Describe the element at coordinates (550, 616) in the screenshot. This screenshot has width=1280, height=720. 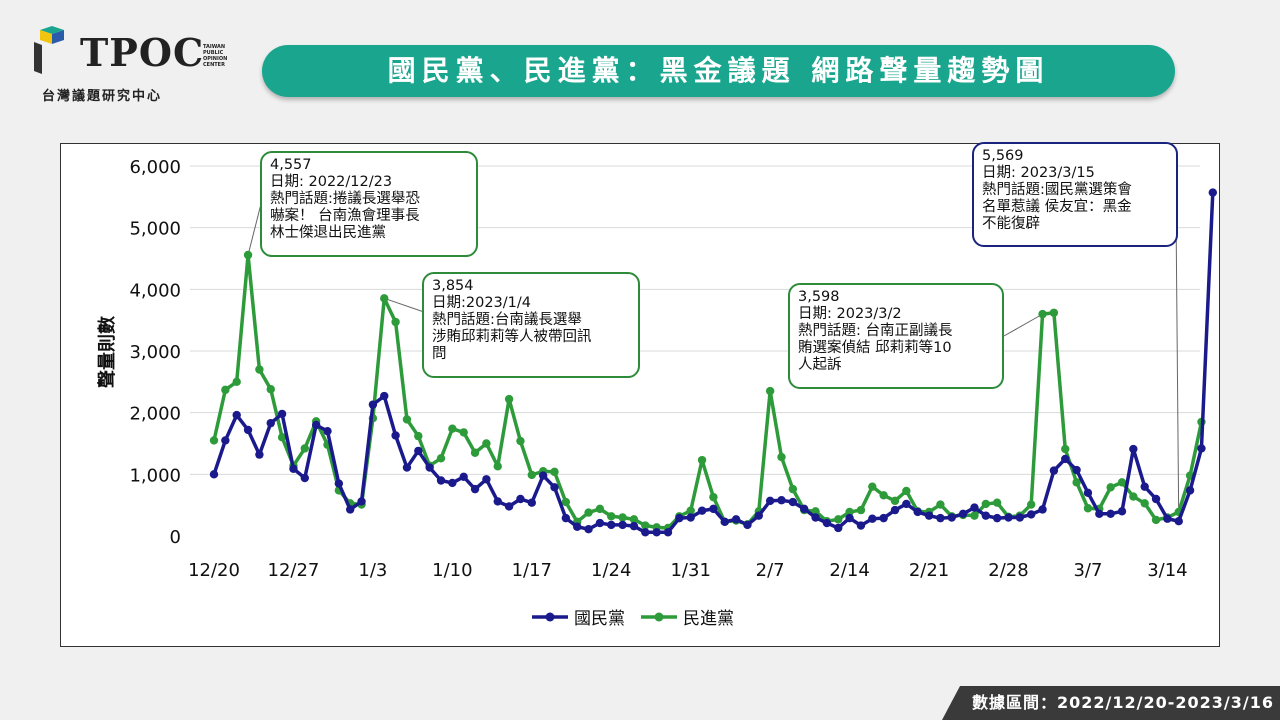
I see `legend-kmt-marker-icon` at that location.